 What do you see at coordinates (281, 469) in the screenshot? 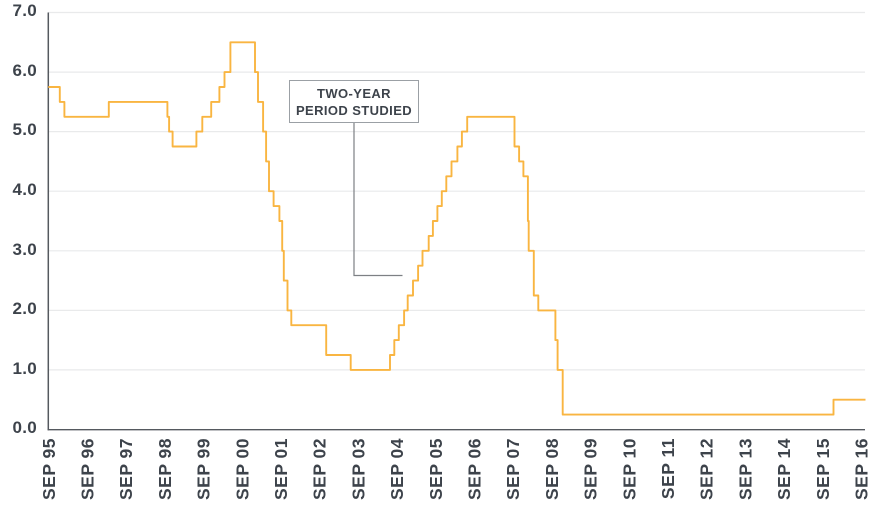
I see `svg-text: SEP 01` at bounding box center [281, 469].